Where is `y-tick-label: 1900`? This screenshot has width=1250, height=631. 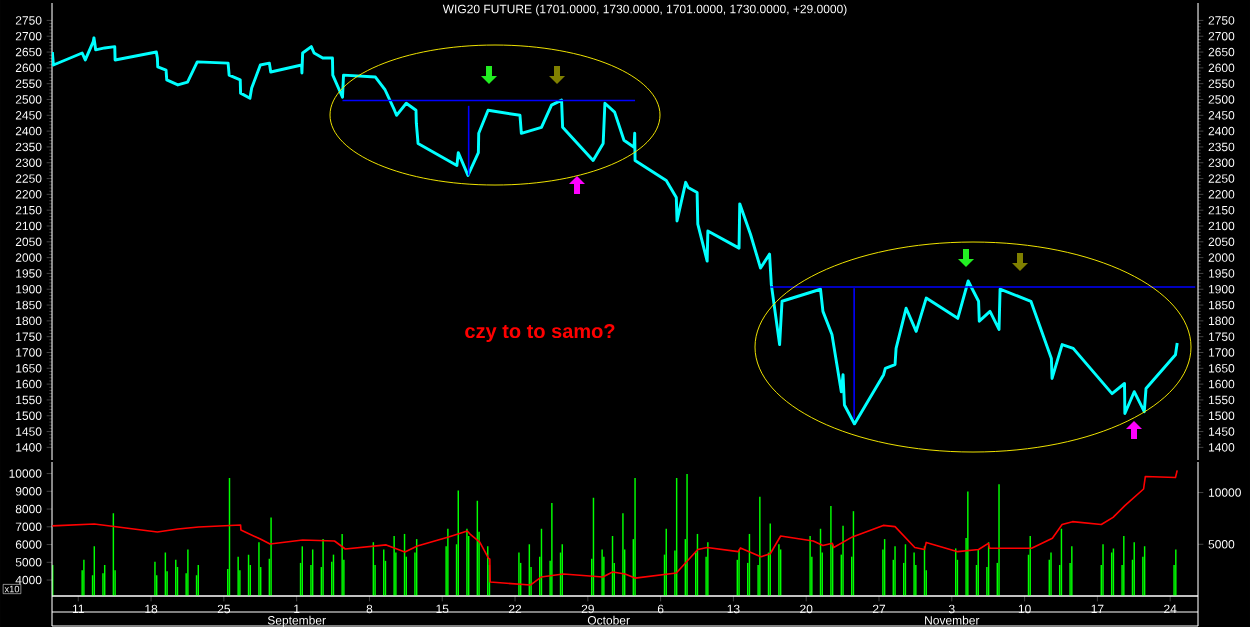
y-tick-label: 1900 is located at coordinates (29, 289).